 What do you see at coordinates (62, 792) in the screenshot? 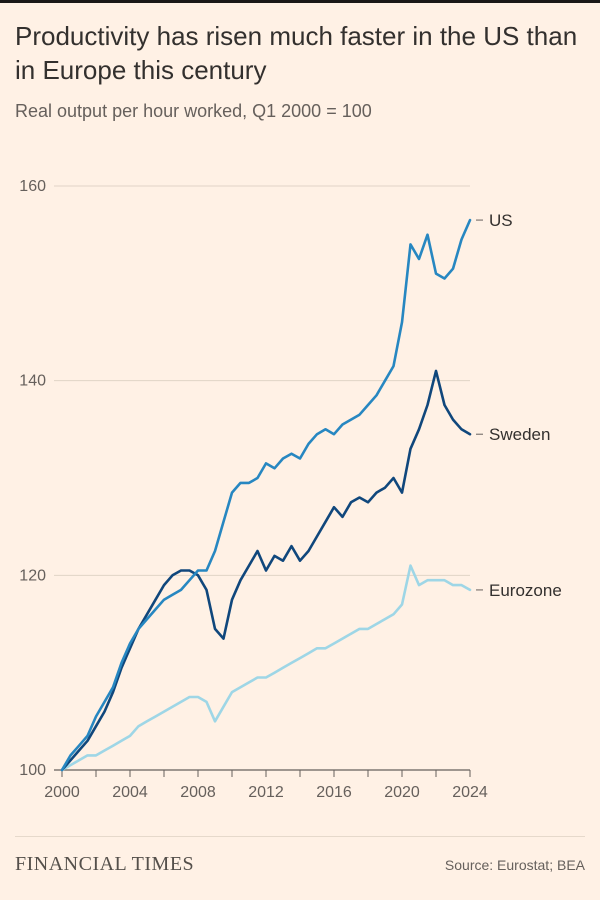
I see `x-tick-label-2000: 2000` at bounding box center [62, 792].